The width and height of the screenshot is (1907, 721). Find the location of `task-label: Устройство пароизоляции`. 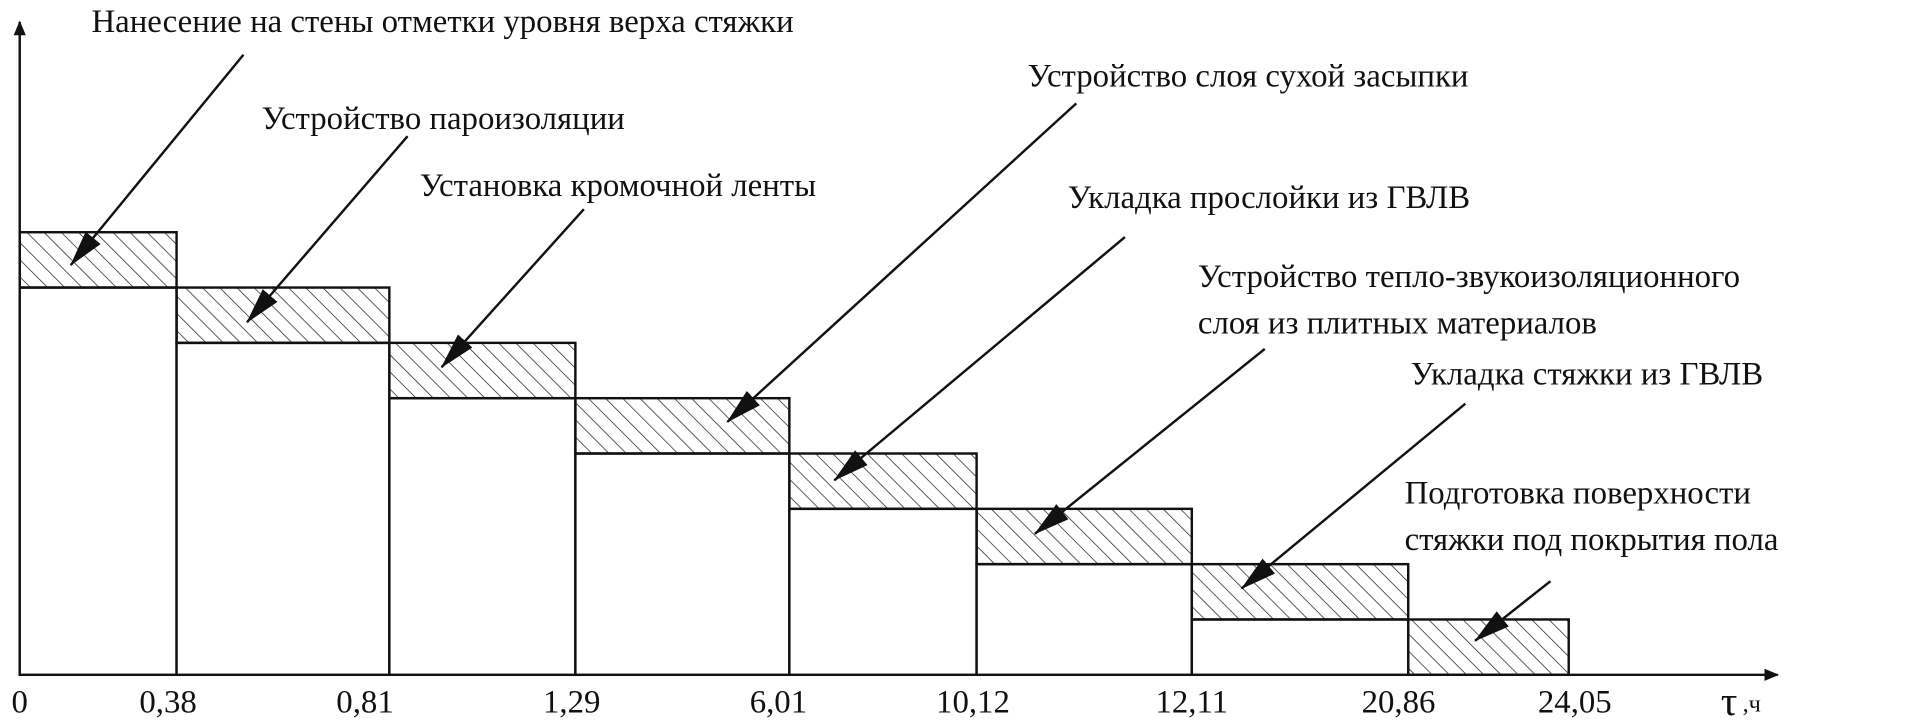

task-label: Устройство пароизоляции is located at coordinates (443, 119).